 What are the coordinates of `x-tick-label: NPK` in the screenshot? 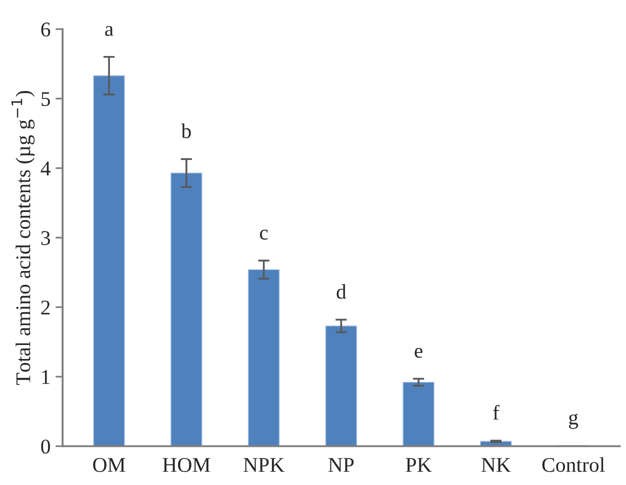 It's located at (264, 465).